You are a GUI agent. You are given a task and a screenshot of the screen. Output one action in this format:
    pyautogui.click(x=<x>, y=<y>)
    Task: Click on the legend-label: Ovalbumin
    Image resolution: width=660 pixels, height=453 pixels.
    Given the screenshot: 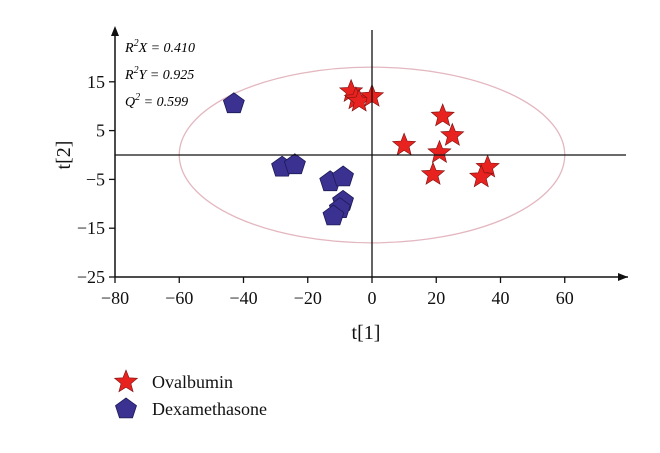 What is the action you would take?
    pyautogui.click(x=192, y=382)
    